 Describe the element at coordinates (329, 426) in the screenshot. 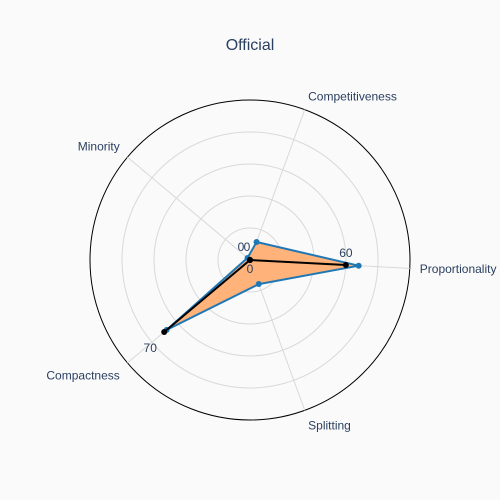

I see `axis-label-splitting: Splitting` at that location.